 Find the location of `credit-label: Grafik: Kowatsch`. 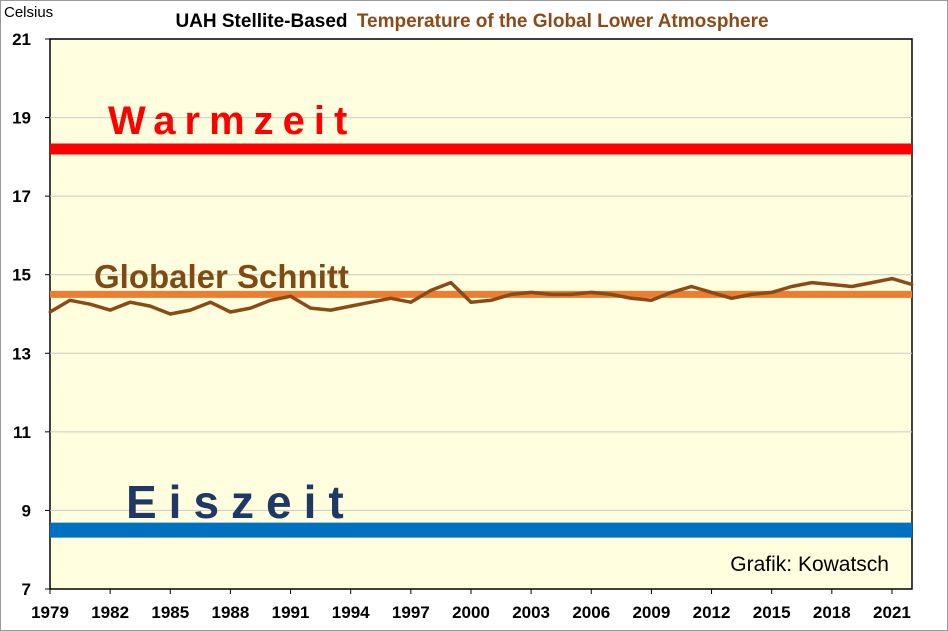

credit-label: Grafik: Kowatsch is located at coordinates (809, 564).